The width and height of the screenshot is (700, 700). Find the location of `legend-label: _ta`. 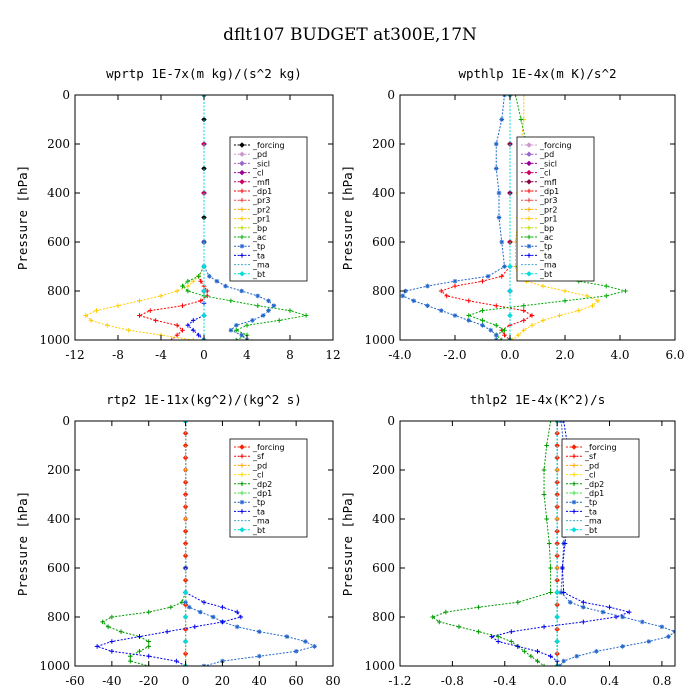

legend-label: _ta is located at coordinates (590, 511).